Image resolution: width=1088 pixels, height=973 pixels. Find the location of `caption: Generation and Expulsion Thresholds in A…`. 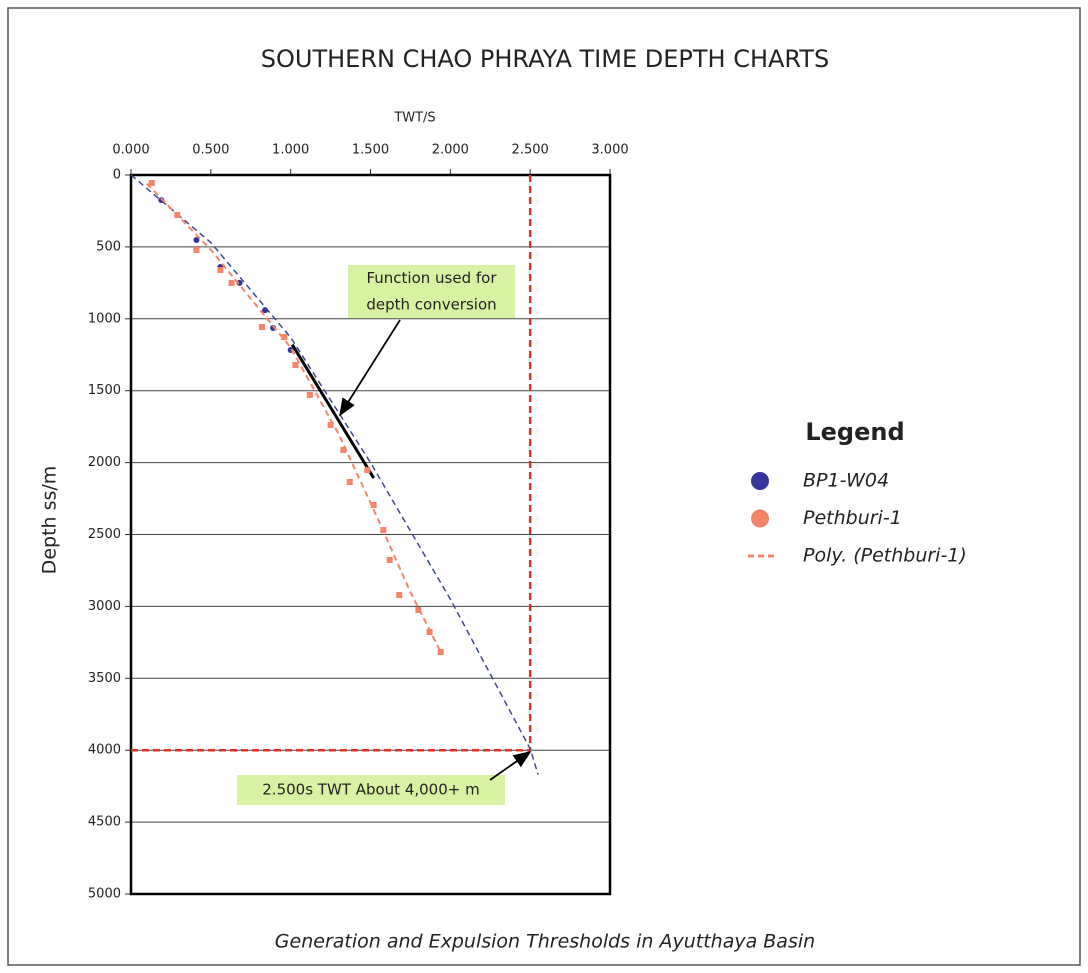

caption: Generation and Expulsion Thresholds in A… is located at coordinates (545, 942).